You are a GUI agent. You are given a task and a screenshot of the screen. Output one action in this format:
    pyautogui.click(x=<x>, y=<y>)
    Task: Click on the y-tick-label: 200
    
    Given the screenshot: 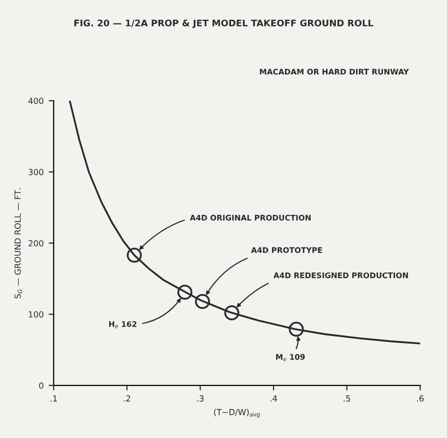 What is the action you would take?
    pyautogui.click(x=36, y=243)
    